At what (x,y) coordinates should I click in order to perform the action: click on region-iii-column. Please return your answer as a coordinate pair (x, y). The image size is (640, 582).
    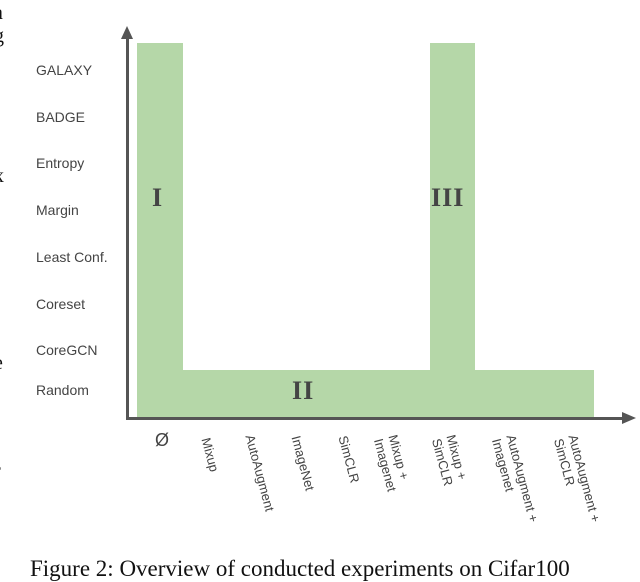
    Looking at the image, I should click on (452, 206).